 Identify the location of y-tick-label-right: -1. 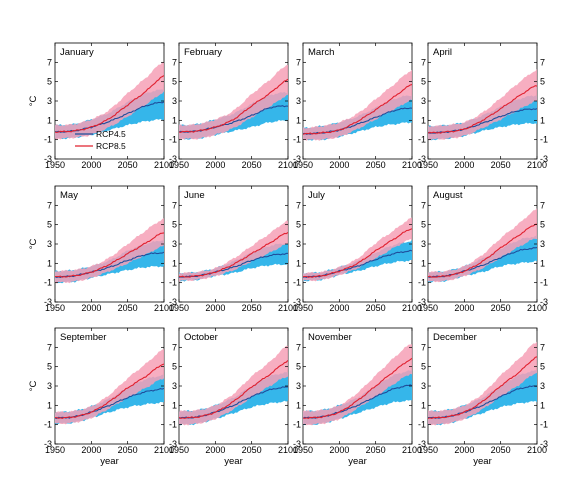
(544, 140).